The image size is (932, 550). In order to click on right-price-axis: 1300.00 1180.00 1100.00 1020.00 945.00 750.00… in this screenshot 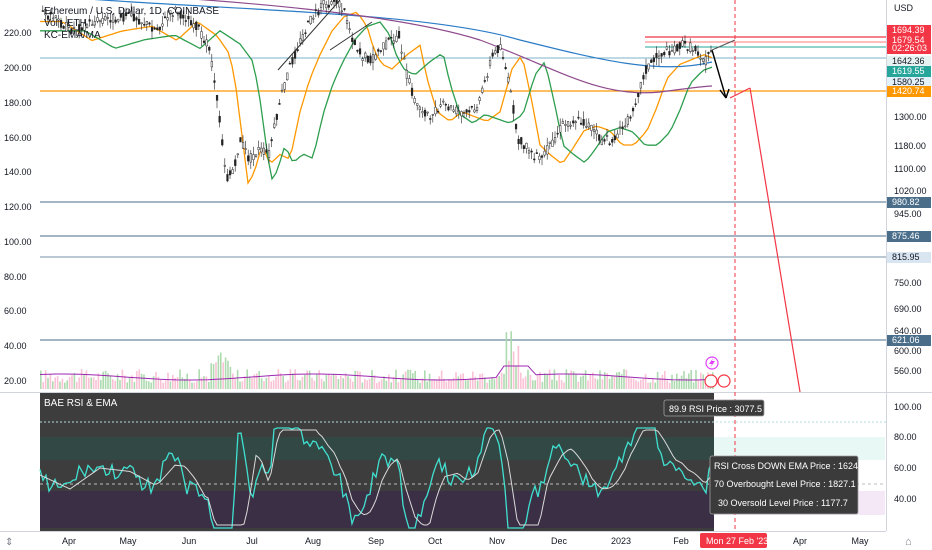, I will do `click(909, 200)`.